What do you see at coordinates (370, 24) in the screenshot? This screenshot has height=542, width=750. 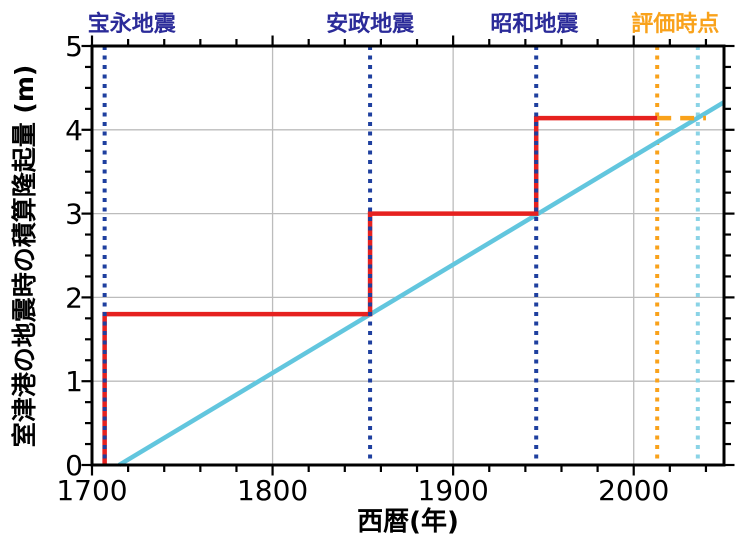 I see `event-label-ansei-earthquake: 安政地震` at bounding box center [370, 24].